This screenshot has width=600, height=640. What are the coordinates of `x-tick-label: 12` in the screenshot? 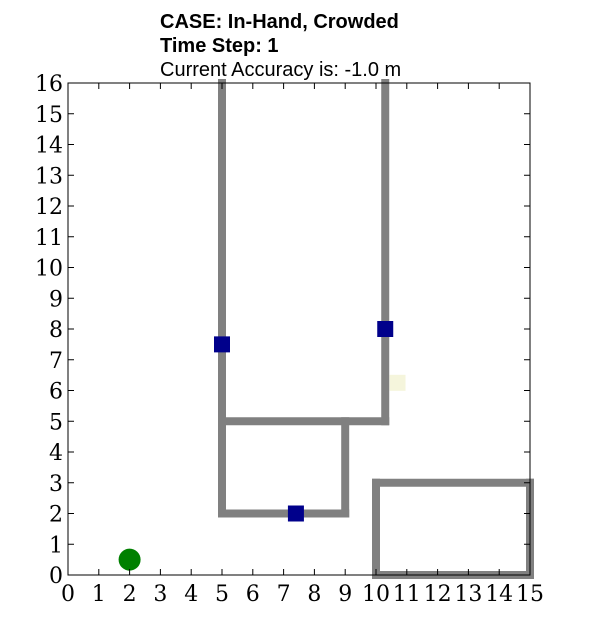 It's located at (438, 594).